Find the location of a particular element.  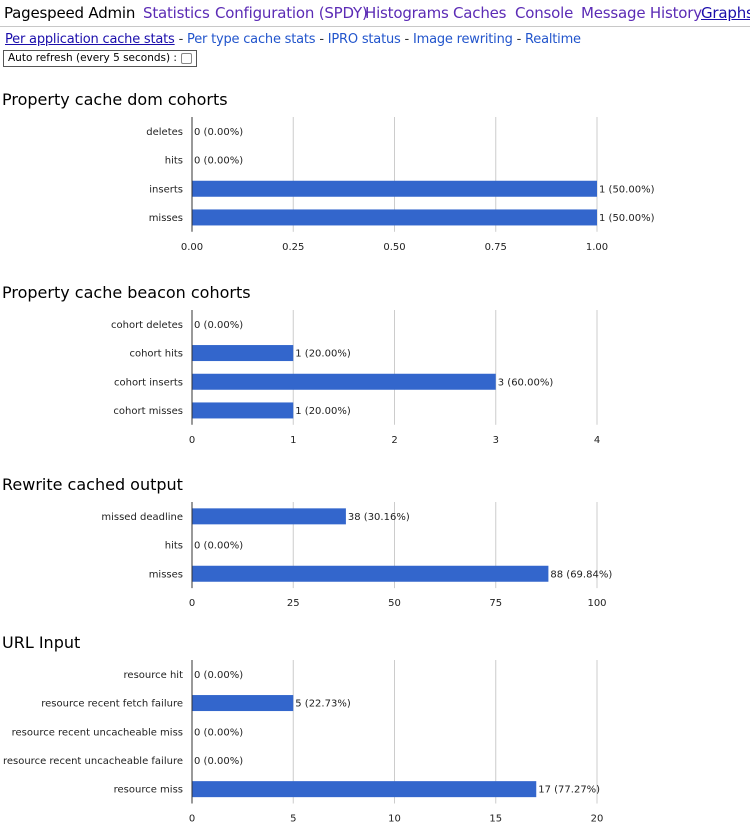

x-tick-label: 0.00 is located at coordinates (192, 247).